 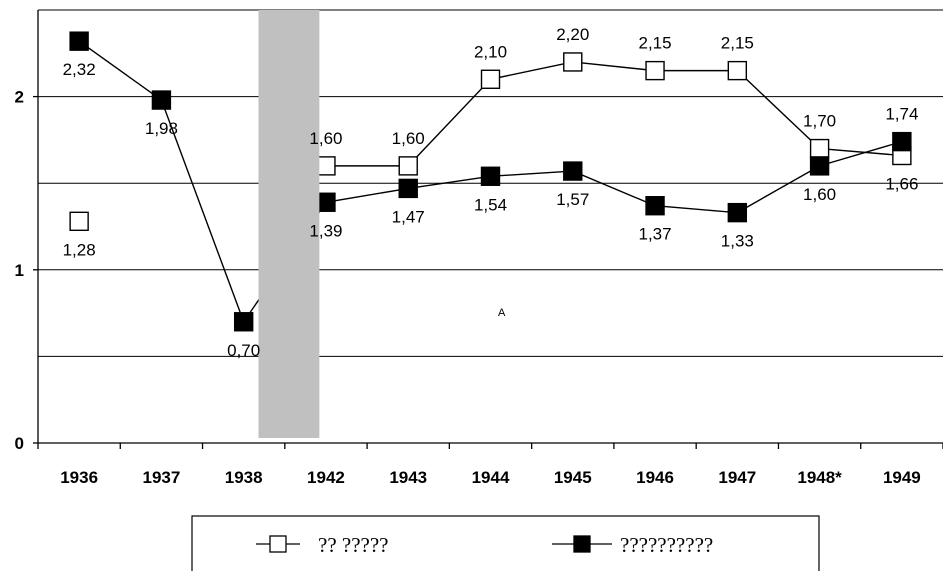 I want to click on shaded-band, so click(x=289, y=224).